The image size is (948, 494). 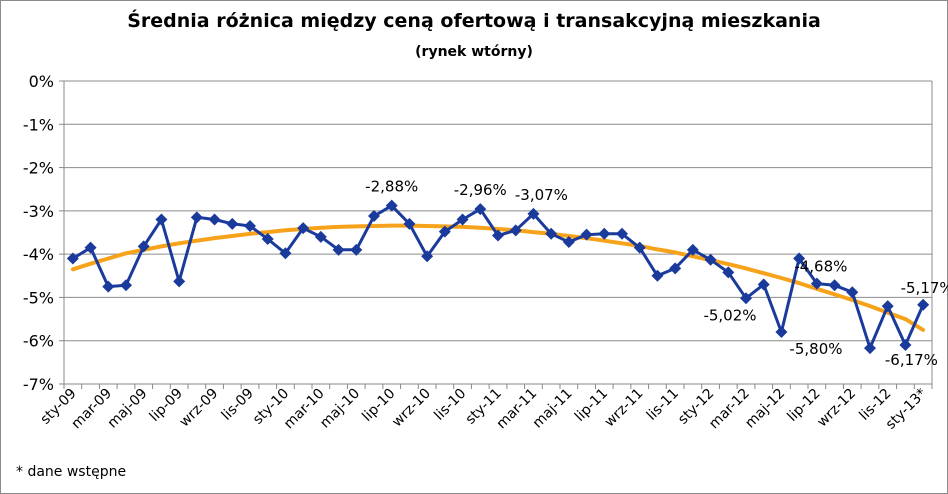 What do you see at coordinates (91, 409) in the screenshot?
I see `x-tick-label: mar-09` at bounding box center [91, 409].